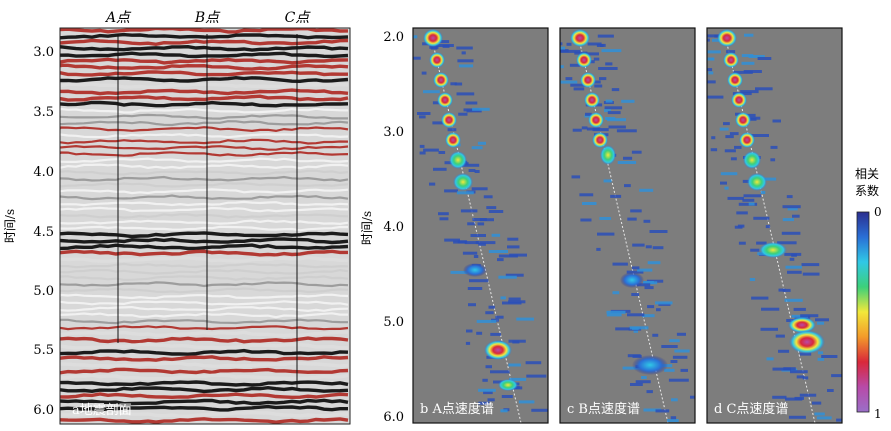  What do you see at coordinates (43, 232) in the screenshot?
I see `seismic-tick-4-5: 4.5` at bounding box center [43, 232].